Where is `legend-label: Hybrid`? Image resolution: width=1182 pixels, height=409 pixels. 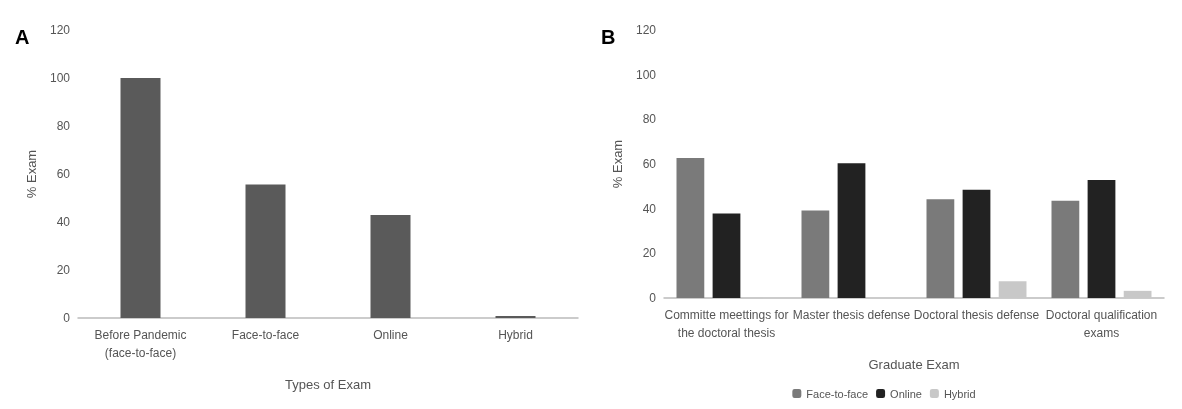
legend-label: Hybrid is located at coordinates (959, 393).